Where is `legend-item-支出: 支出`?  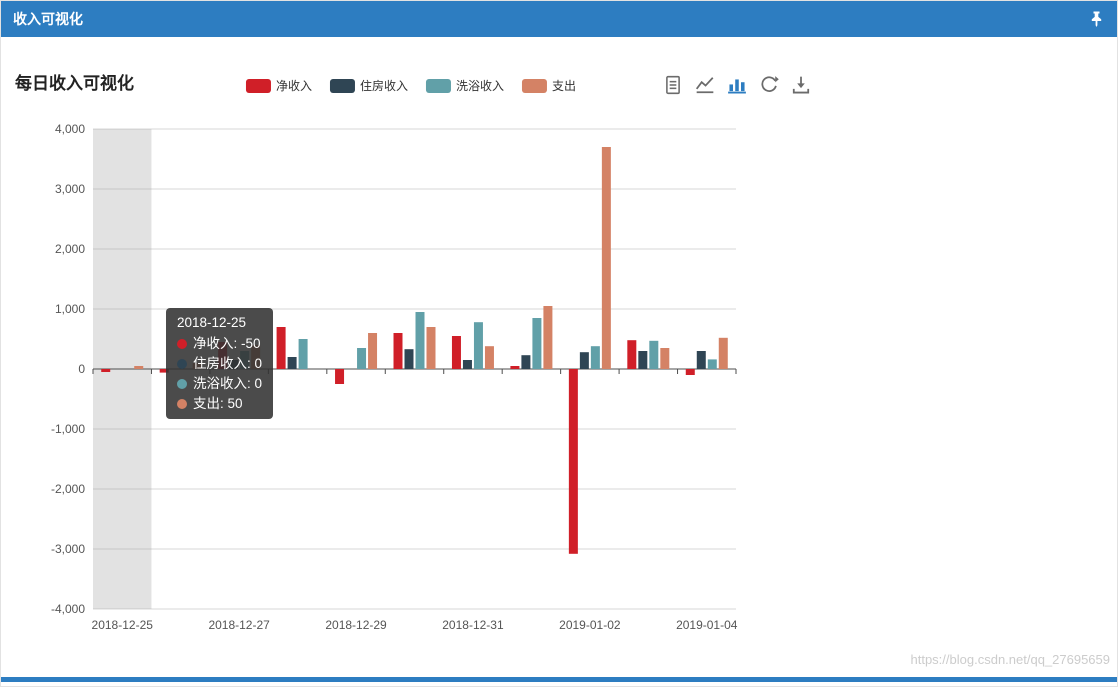 legend-item-支出: 支出 is located at coordinates (549, 85).